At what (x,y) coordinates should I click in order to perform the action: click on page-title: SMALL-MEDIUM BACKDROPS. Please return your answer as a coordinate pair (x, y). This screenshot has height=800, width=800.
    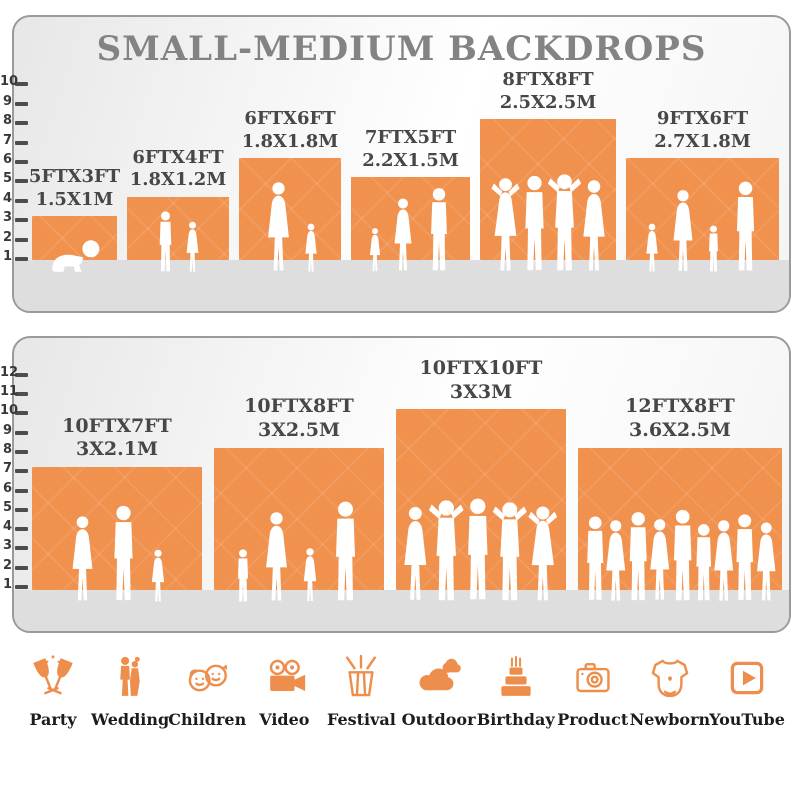
    Looking at the image, I should click on (401, 49).